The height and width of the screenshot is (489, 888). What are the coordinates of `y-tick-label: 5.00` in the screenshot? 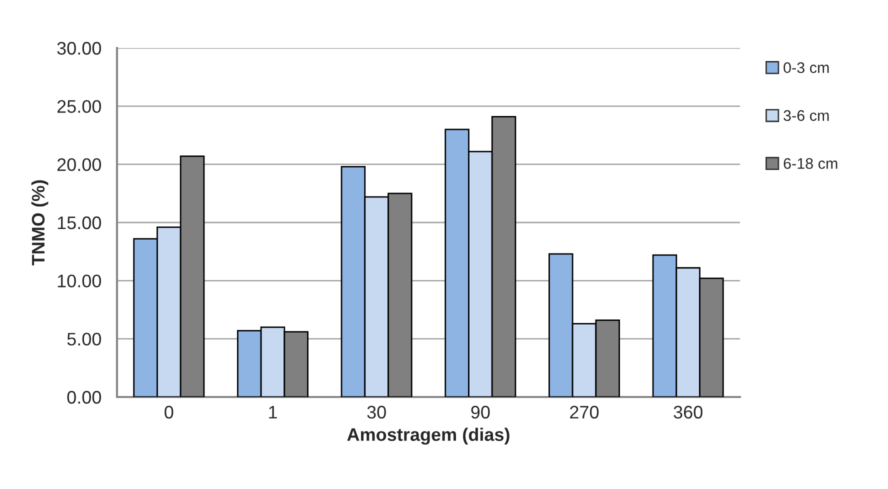 It's located at (84, 339).